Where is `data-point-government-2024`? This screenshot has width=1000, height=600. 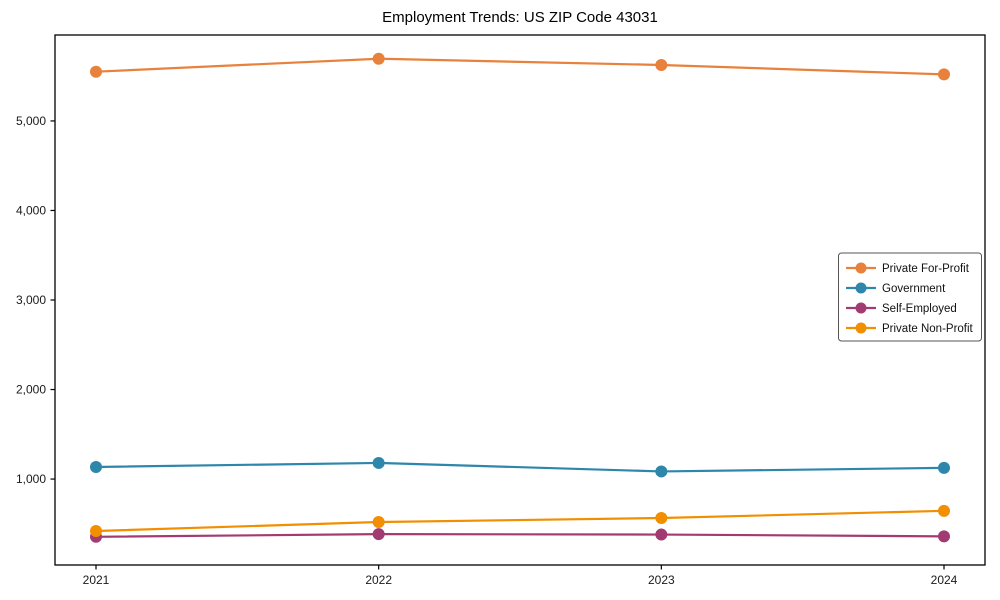
data-point-government-2024 is located at coordinates (944, 467).